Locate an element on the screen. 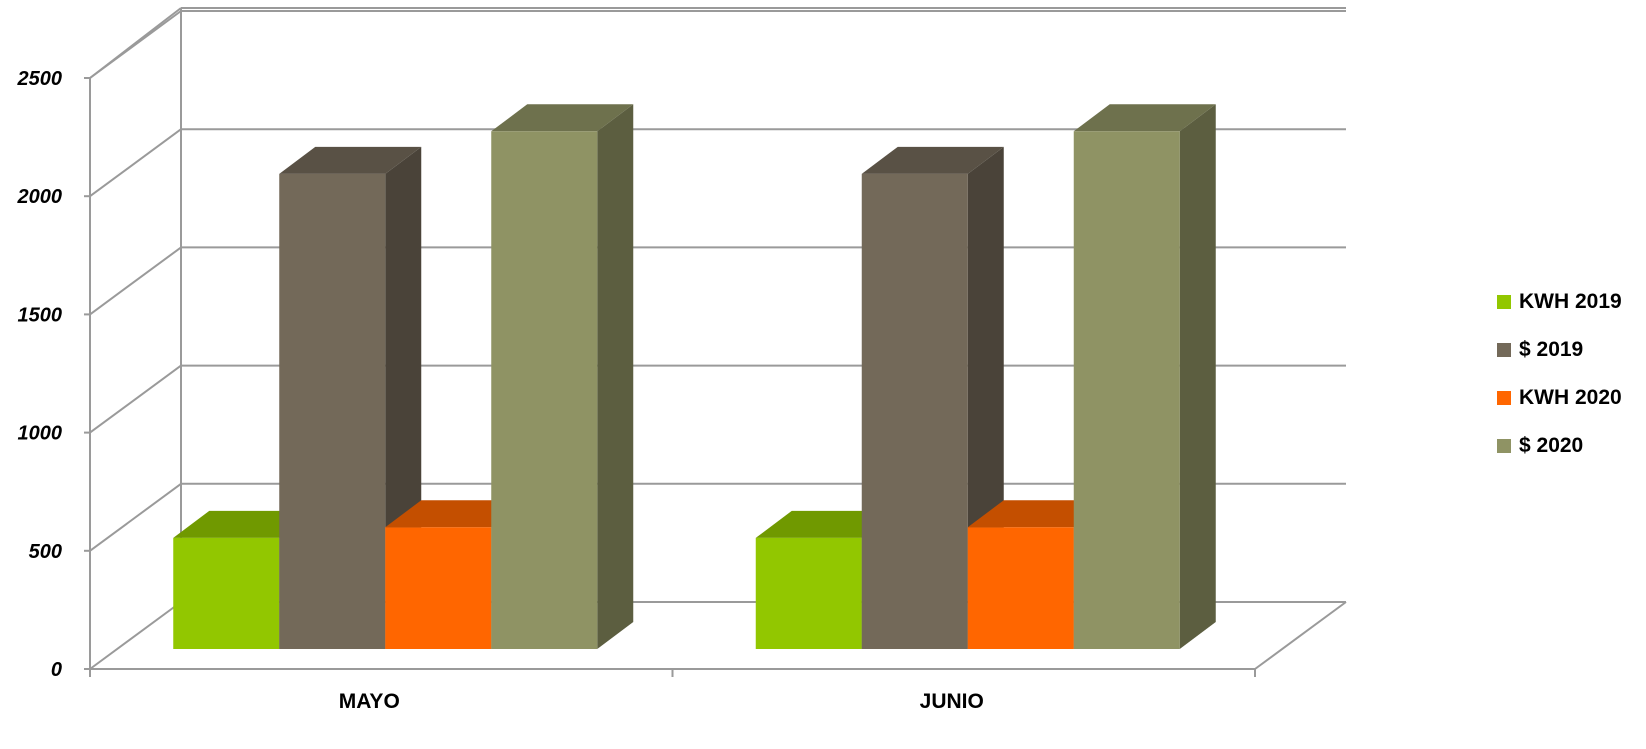 The height and width of the screenshot is (749, 1646). y-tick-label: 1500 is located at coordinates (40, 315).